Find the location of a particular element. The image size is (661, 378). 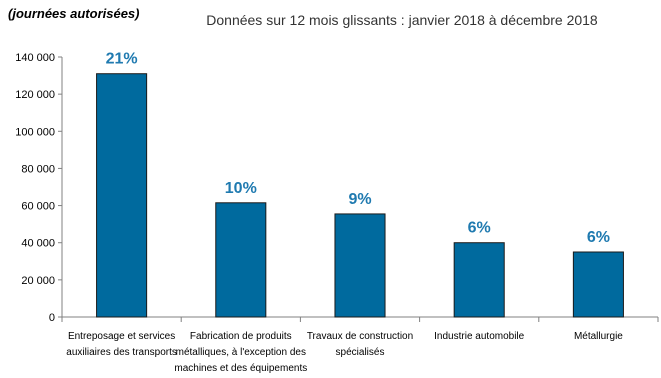

y-tick-label: 40 000 is located at coordinates (38, 244).